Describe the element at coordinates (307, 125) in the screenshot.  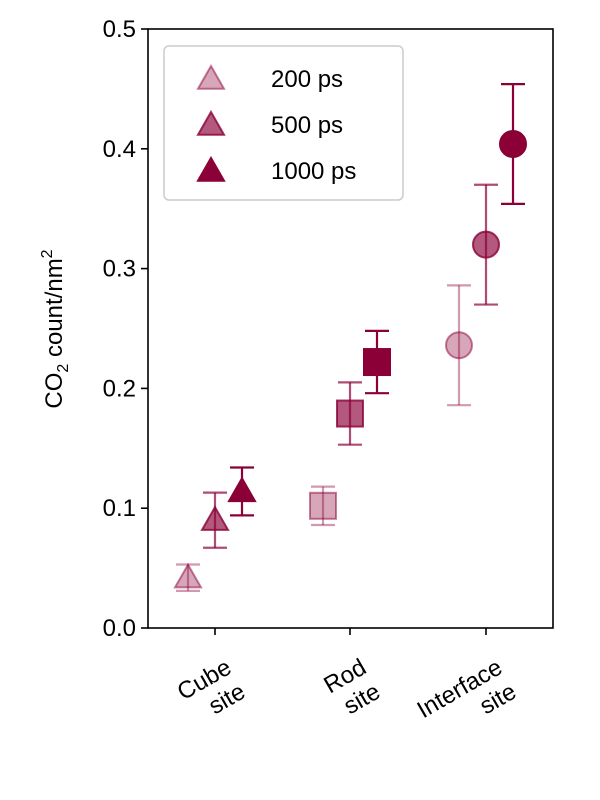
I see `legend-label: 500 ps` at that location.